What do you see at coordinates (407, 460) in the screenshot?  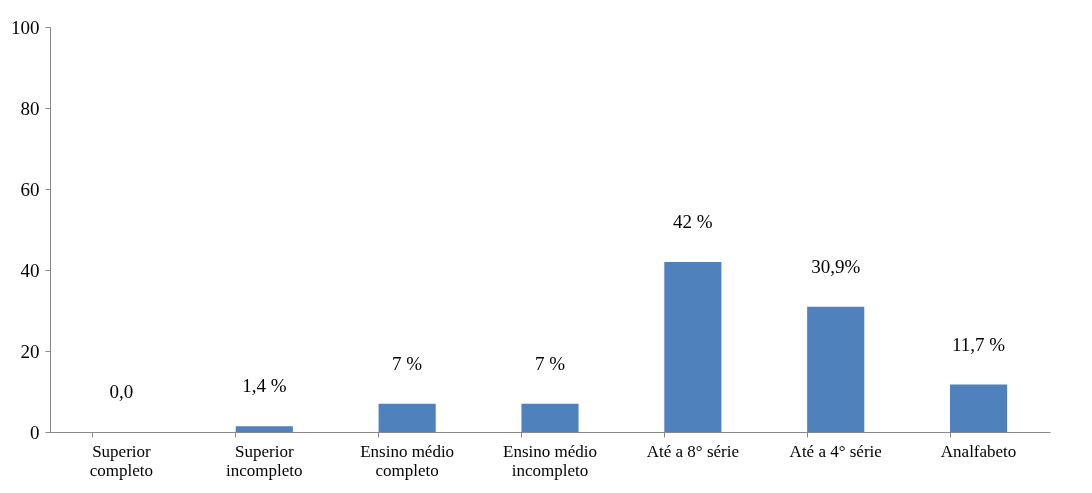 I see `x-tick-label: Ensino médio completo` at bounding box center [407, 460].